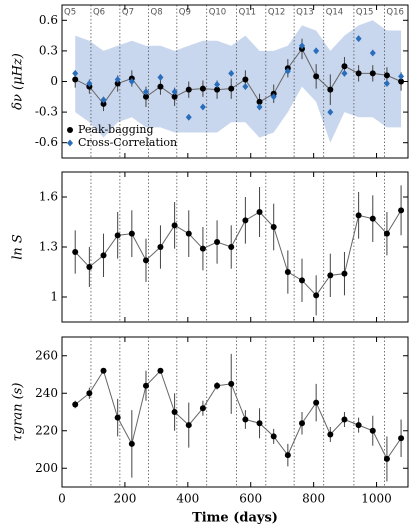 Image resolution: width=416 pixels, height=530 pixels. Describe the element at coordinates (335, 13) in the screenshot. I see `quarter-label: Q14` at that location.